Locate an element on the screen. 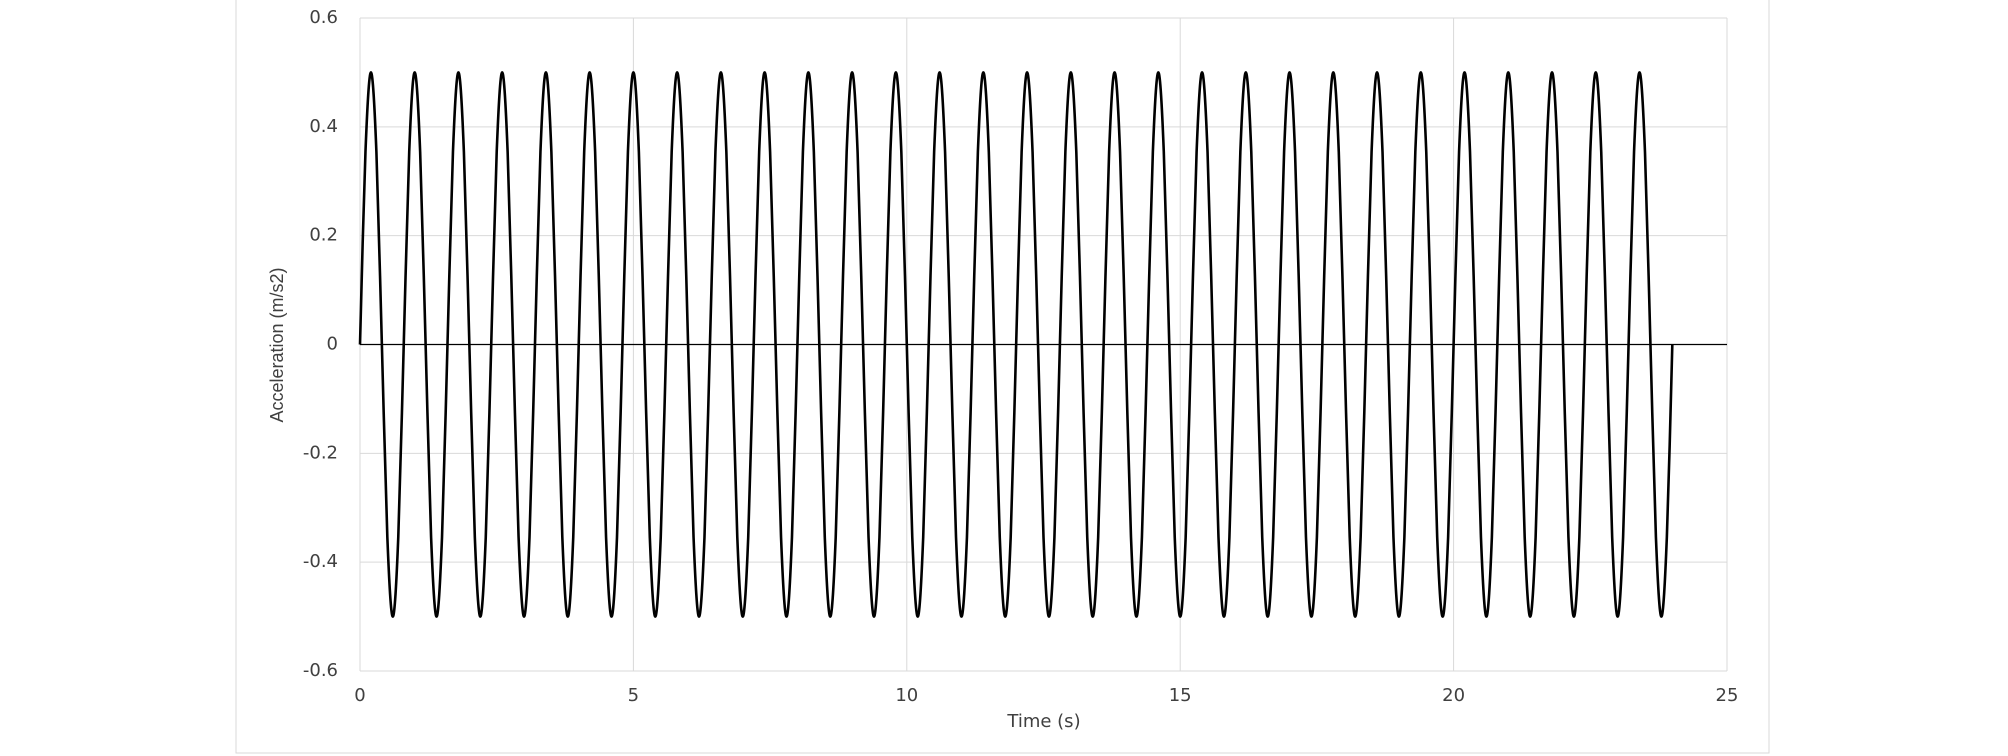  y-tick-label: -0.6 is located at coordinates (320, 670).